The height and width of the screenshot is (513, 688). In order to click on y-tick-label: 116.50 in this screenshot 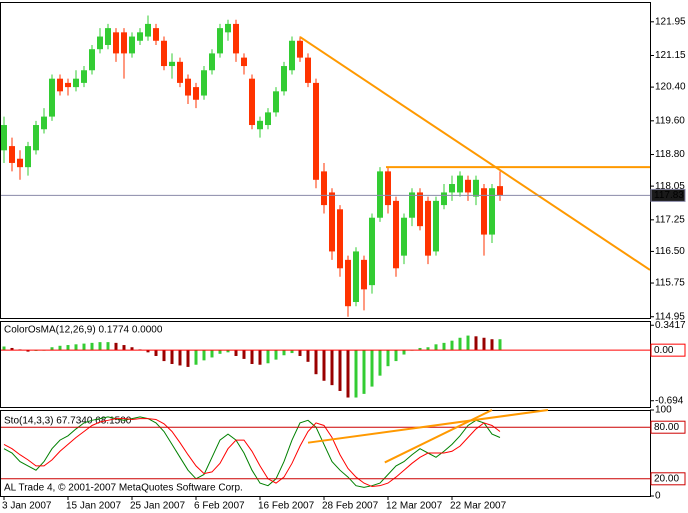, I will do `click(670, 251)`.